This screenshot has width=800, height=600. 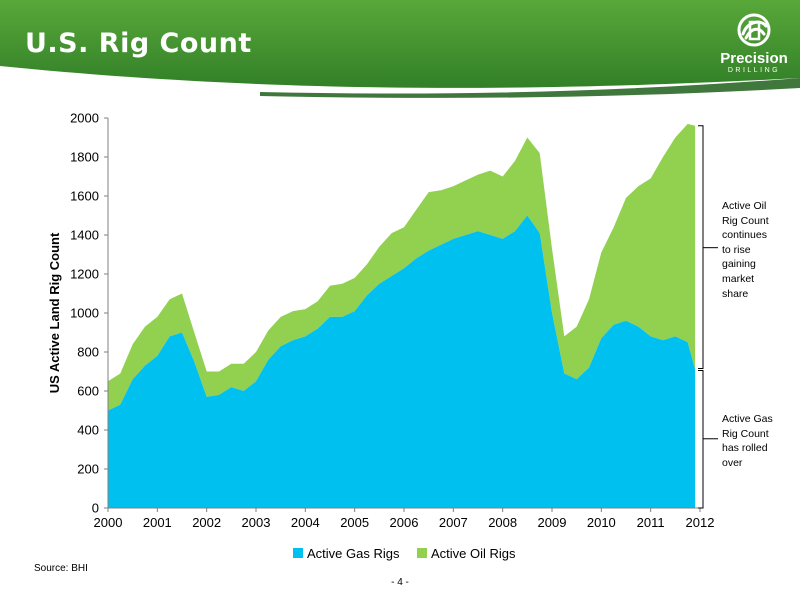 I want to click on x-tick-label: 2007, so click(x=453, y=522).